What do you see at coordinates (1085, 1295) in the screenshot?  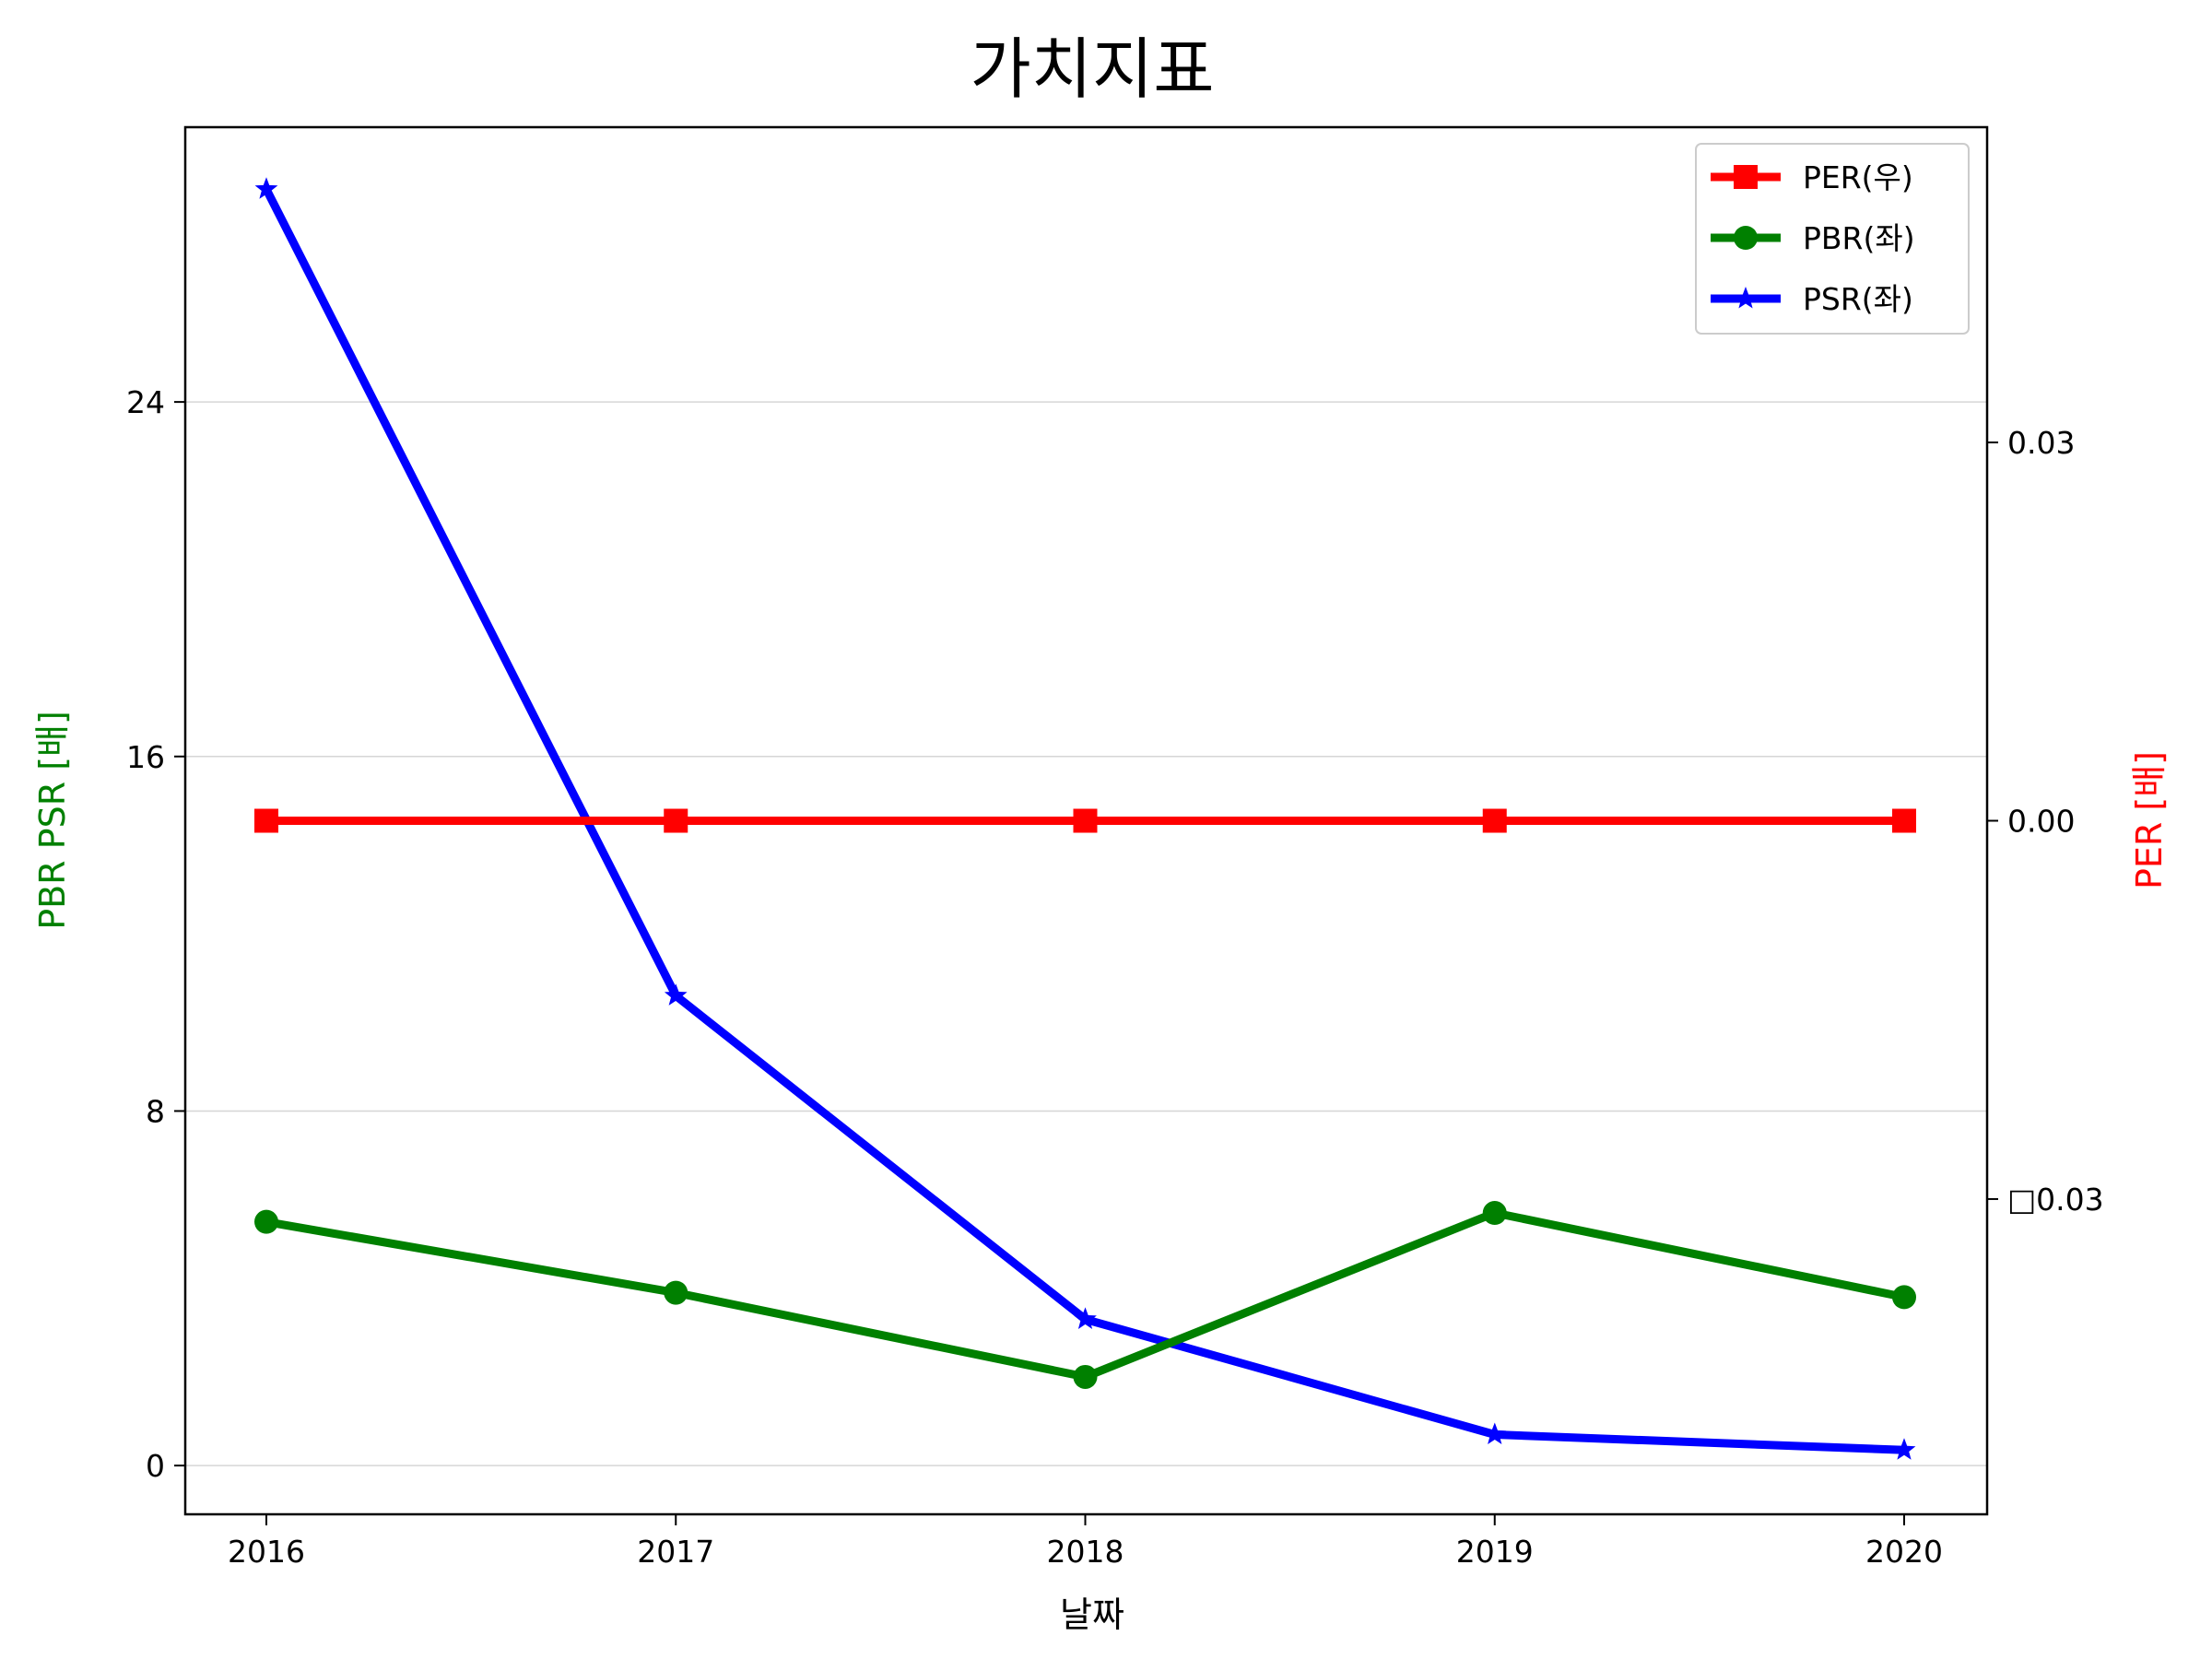 I see `series-pbr` at bounding box center [1085, 1295].